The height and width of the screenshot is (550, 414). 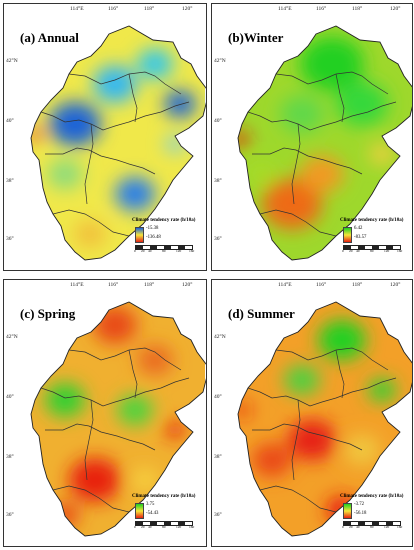 I want to click on legend-high-value: -3.72, so click(x=359, y=504).